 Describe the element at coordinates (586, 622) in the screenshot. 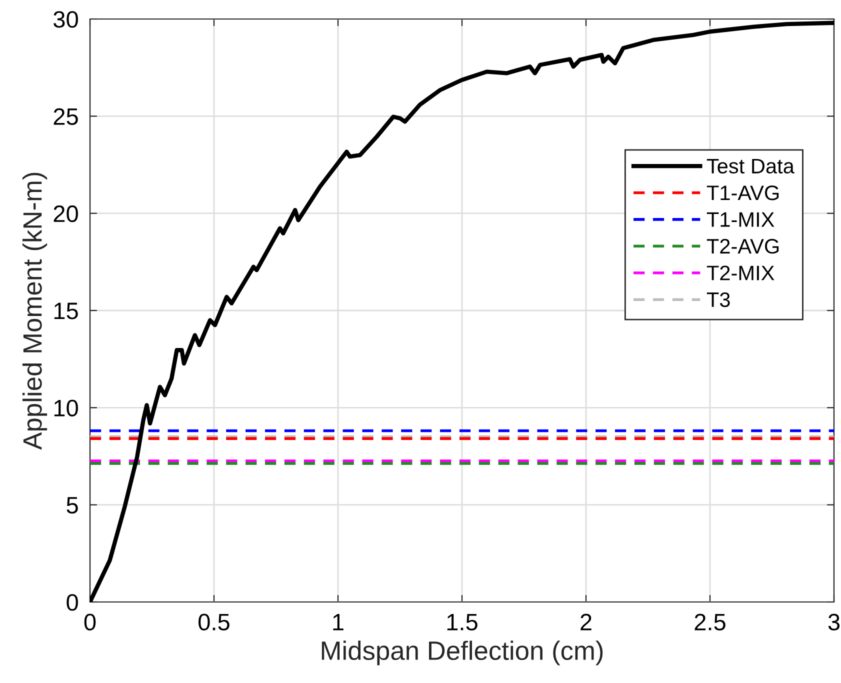

I see `x-tick-label: 2` at that location.